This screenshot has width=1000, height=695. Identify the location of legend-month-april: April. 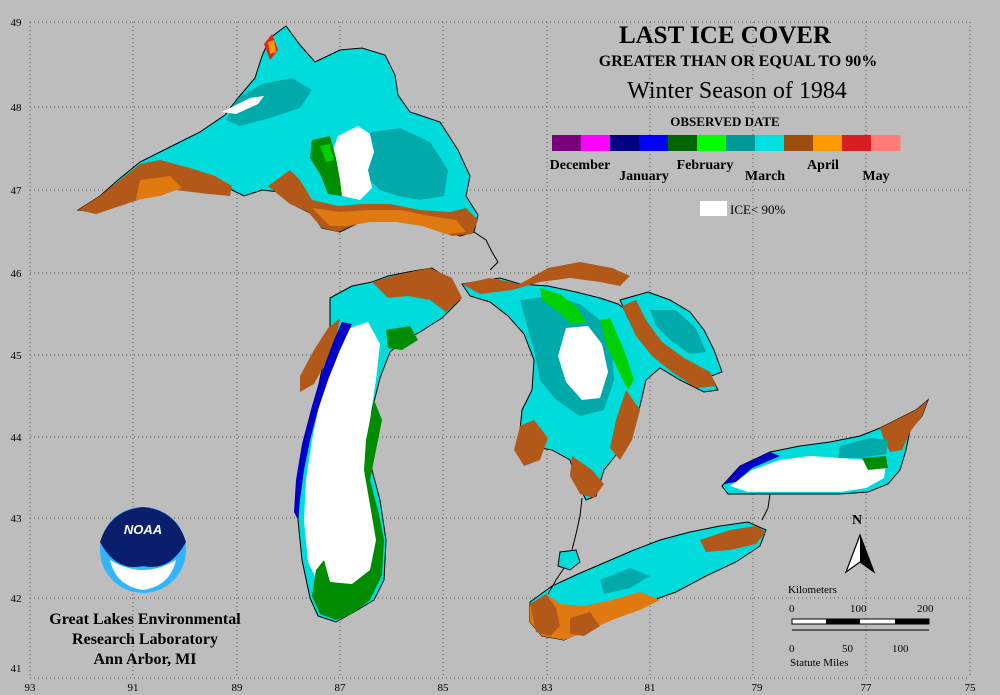
(823, 165).